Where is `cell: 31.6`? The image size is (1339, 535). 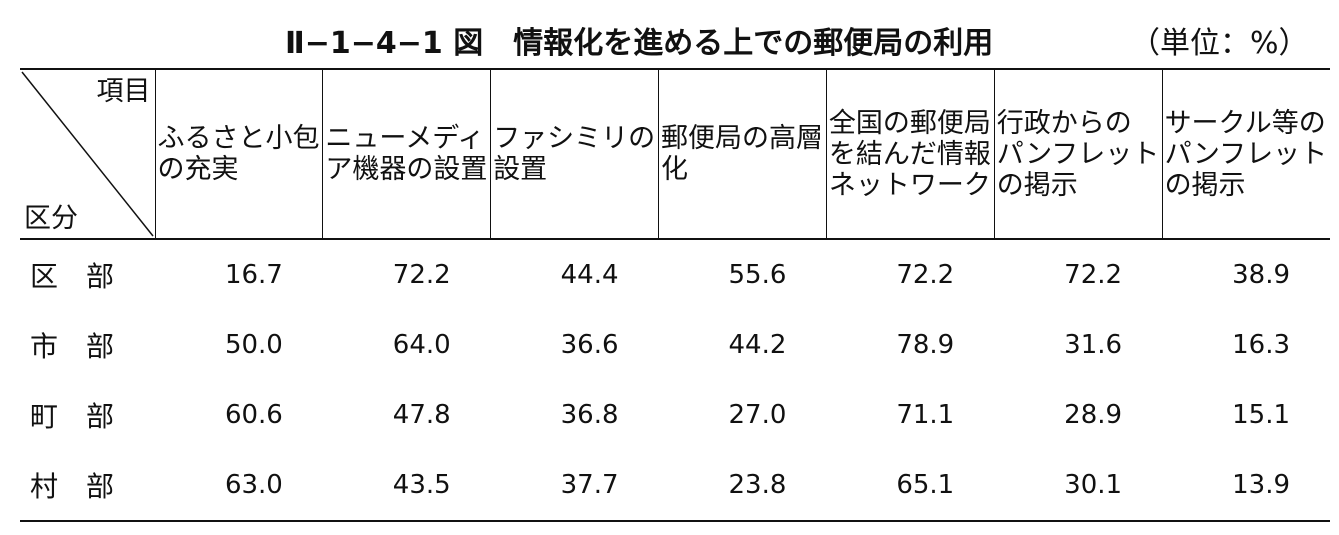 cell: 31.6 is located at coordinates (1093, 345).